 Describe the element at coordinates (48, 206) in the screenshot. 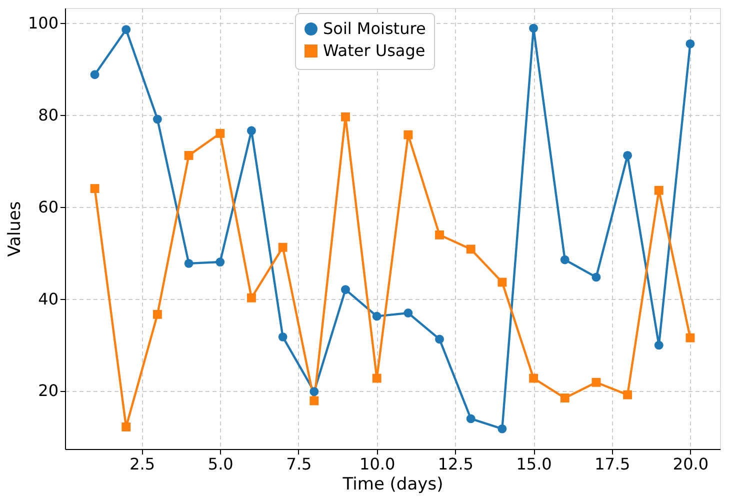

I see `y-tick-label: 60` at that location.